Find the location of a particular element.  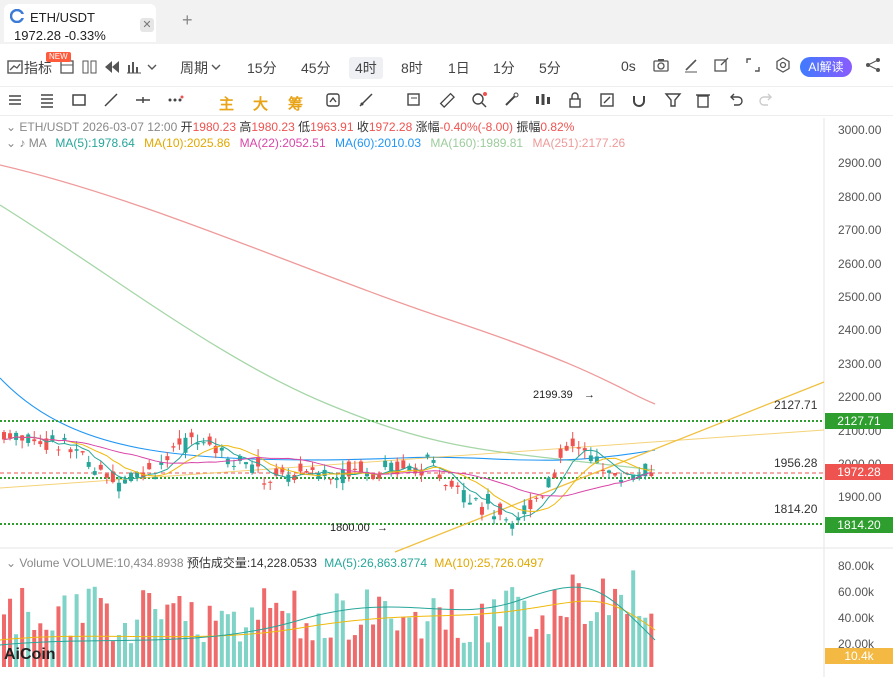

interval-5m: 5分 is located at coordinates (550, 68).